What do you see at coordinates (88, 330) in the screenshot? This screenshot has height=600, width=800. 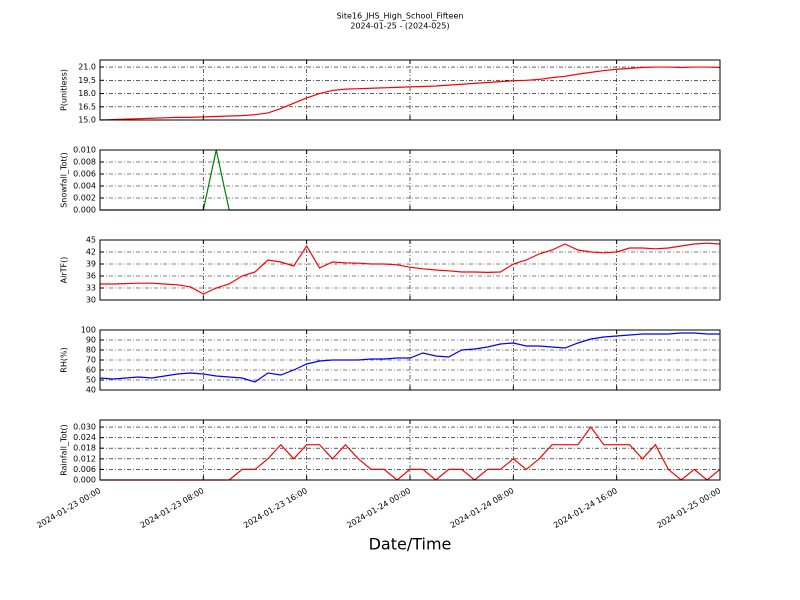 I see `y-tick-label: 100` at bounding box center [88, 330].